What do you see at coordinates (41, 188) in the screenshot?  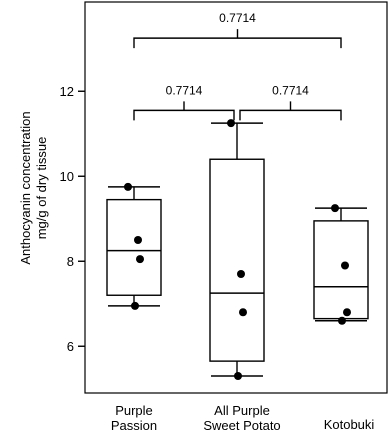 I see `y-axis-title-line-2: mg/g of dry tissue` at bounding box center [41, 188].